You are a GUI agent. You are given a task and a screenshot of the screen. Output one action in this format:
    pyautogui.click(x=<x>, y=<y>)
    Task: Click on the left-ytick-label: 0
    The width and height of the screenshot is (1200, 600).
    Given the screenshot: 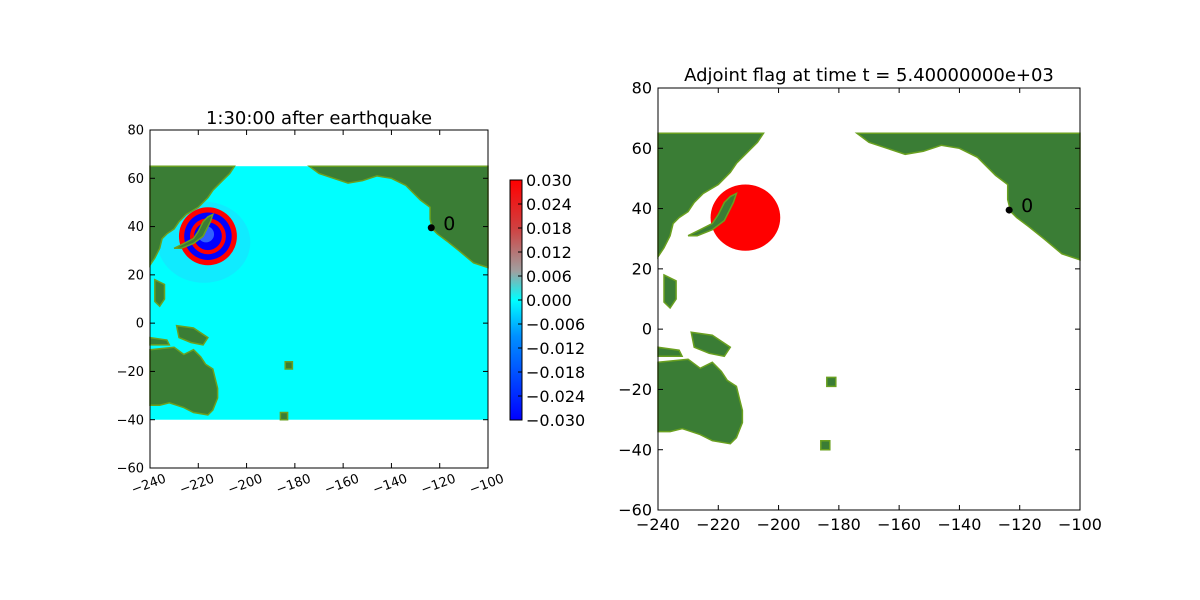 What is the action you would take?
    pyautogui.click(x=140, y=324)
    